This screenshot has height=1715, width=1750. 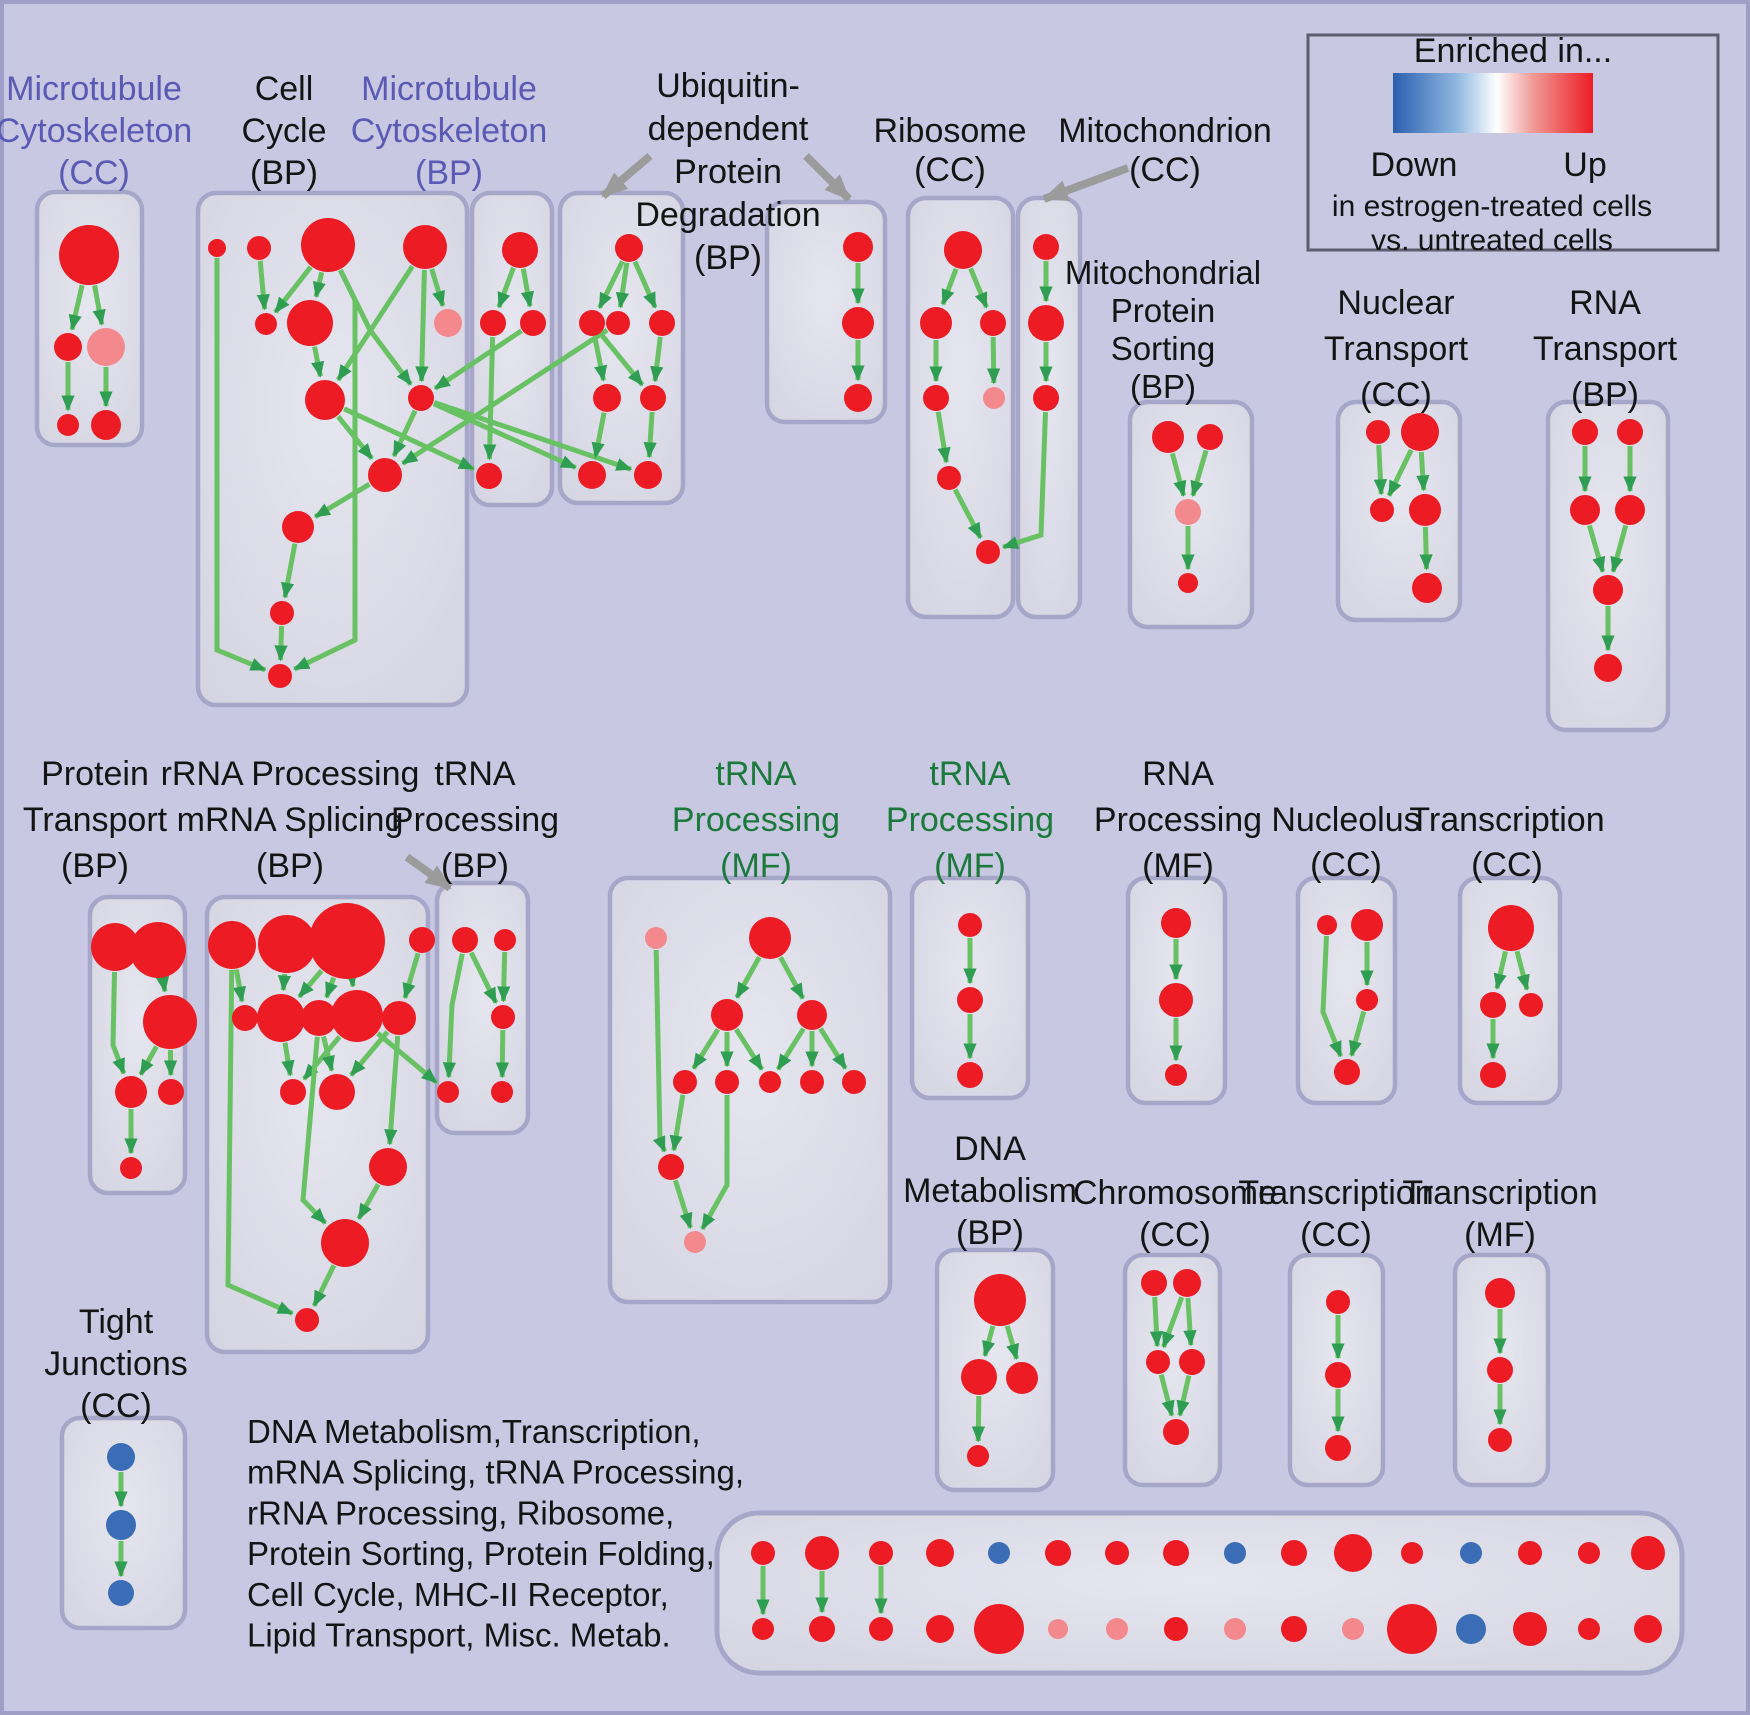 What do you see at coordinates (1630, 432) in the screenshot?
I see `go-term-node-rt_t2` at bounding box center [1630, 432].